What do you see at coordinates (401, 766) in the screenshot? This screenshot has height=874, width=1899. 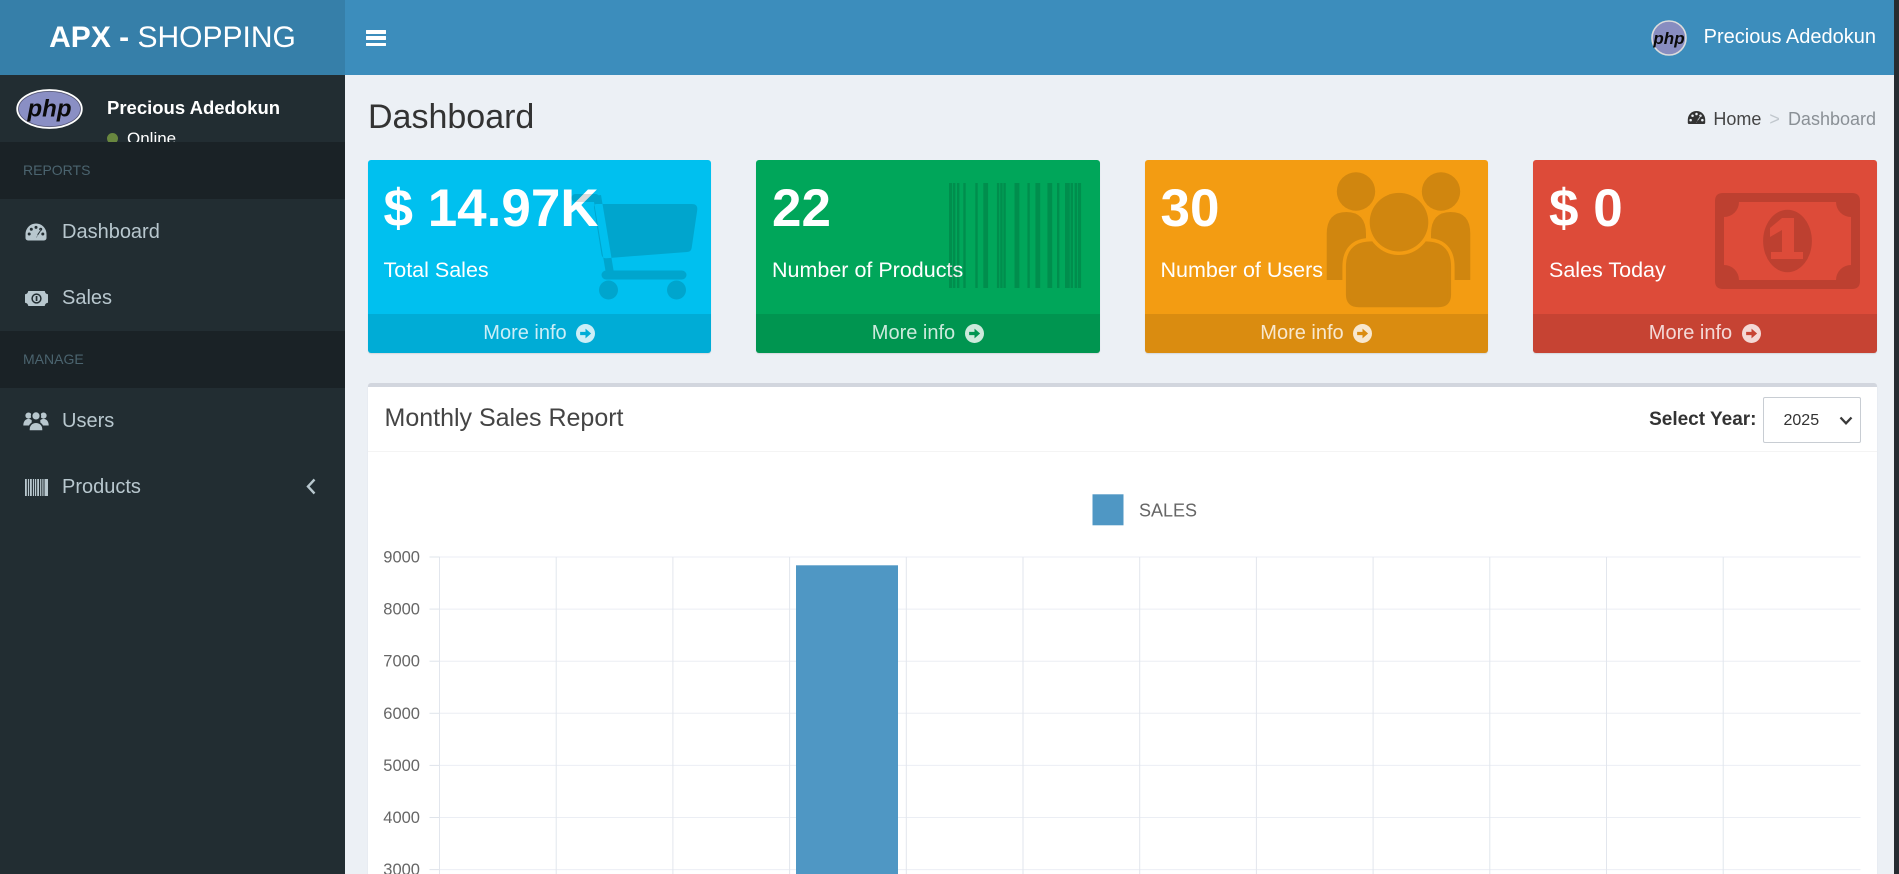 I see `svg-text: 5000` at bounding box center [401, 766].